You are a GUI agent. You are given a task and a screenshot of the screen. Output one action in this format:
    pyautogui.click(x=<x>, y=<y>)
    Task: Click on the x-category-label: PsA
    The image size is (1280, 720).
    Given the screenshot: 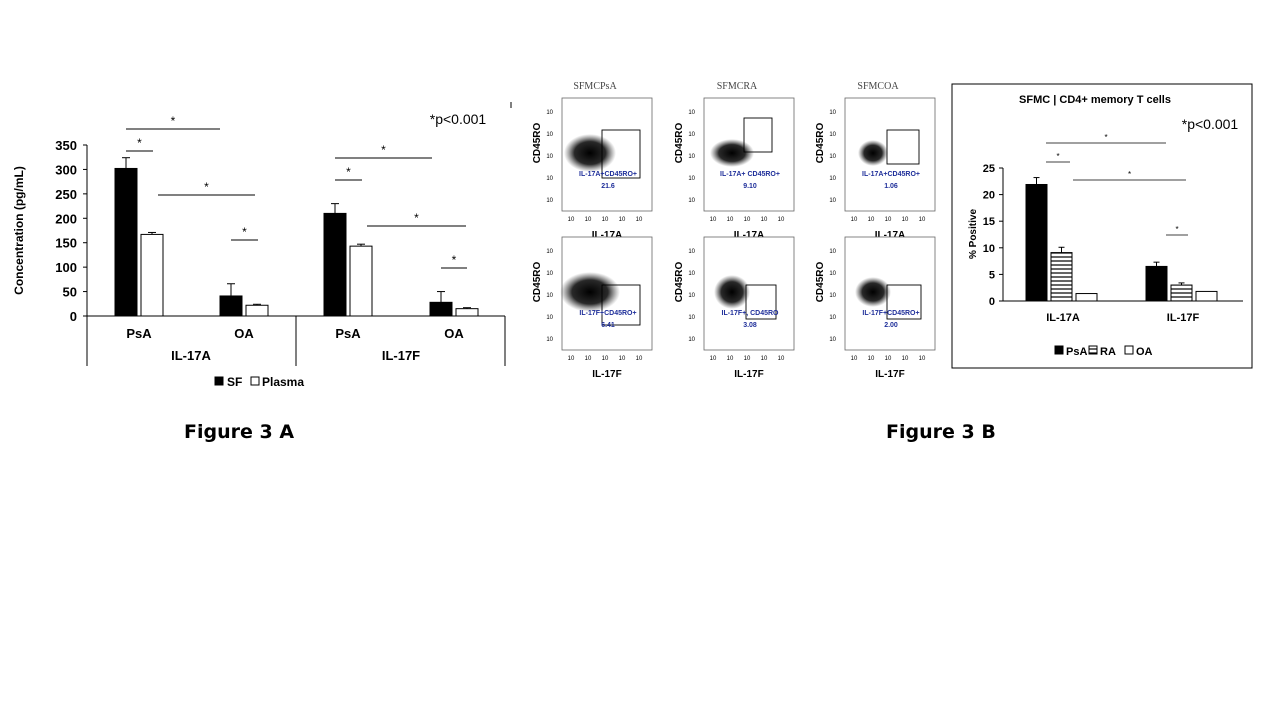 What is the action you would take?
    pyautogui.click(x=348, y=333)
    